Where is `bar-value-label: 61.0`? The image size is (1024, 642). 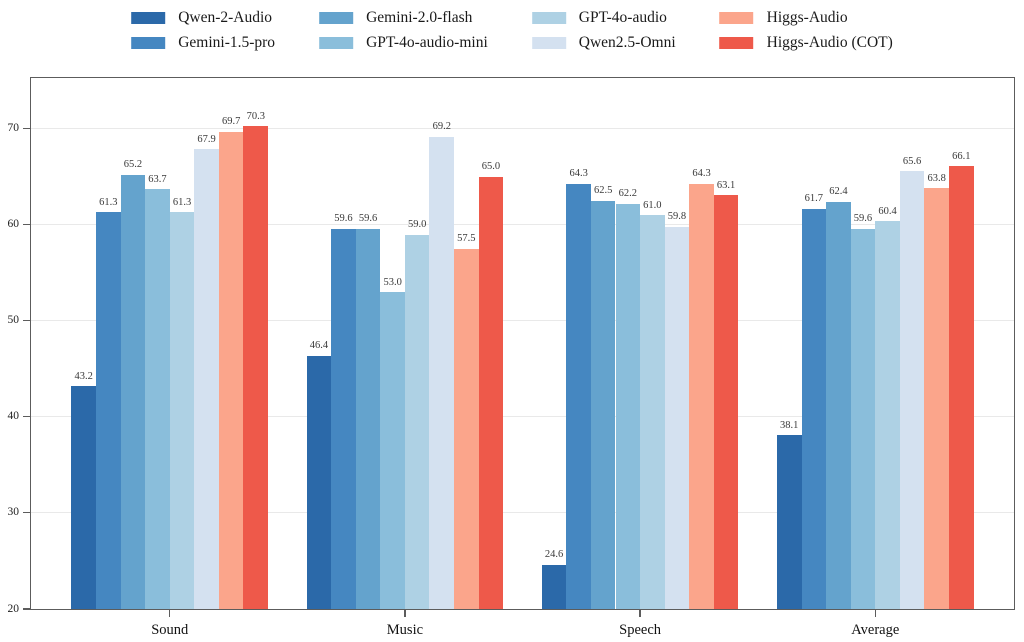
bar-value-label: 61.0 is located at coordinates (652, 205).